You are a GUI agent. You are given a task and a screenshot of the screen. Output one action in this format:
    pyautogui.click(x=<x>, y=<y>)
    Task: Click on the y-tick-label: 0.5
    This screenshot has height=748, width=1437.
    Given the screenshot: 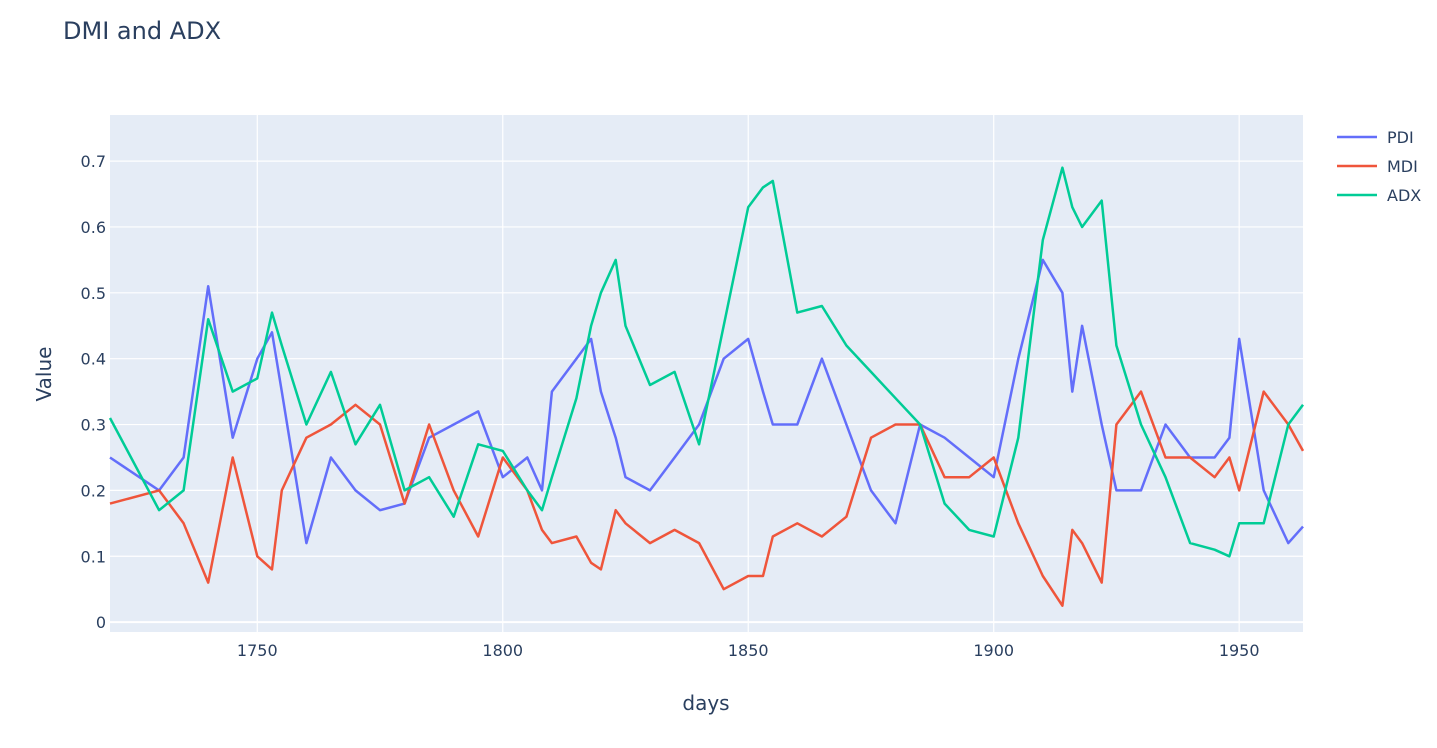 What is the action you would take?
    pyautogui.click(x=93, y=293)
    